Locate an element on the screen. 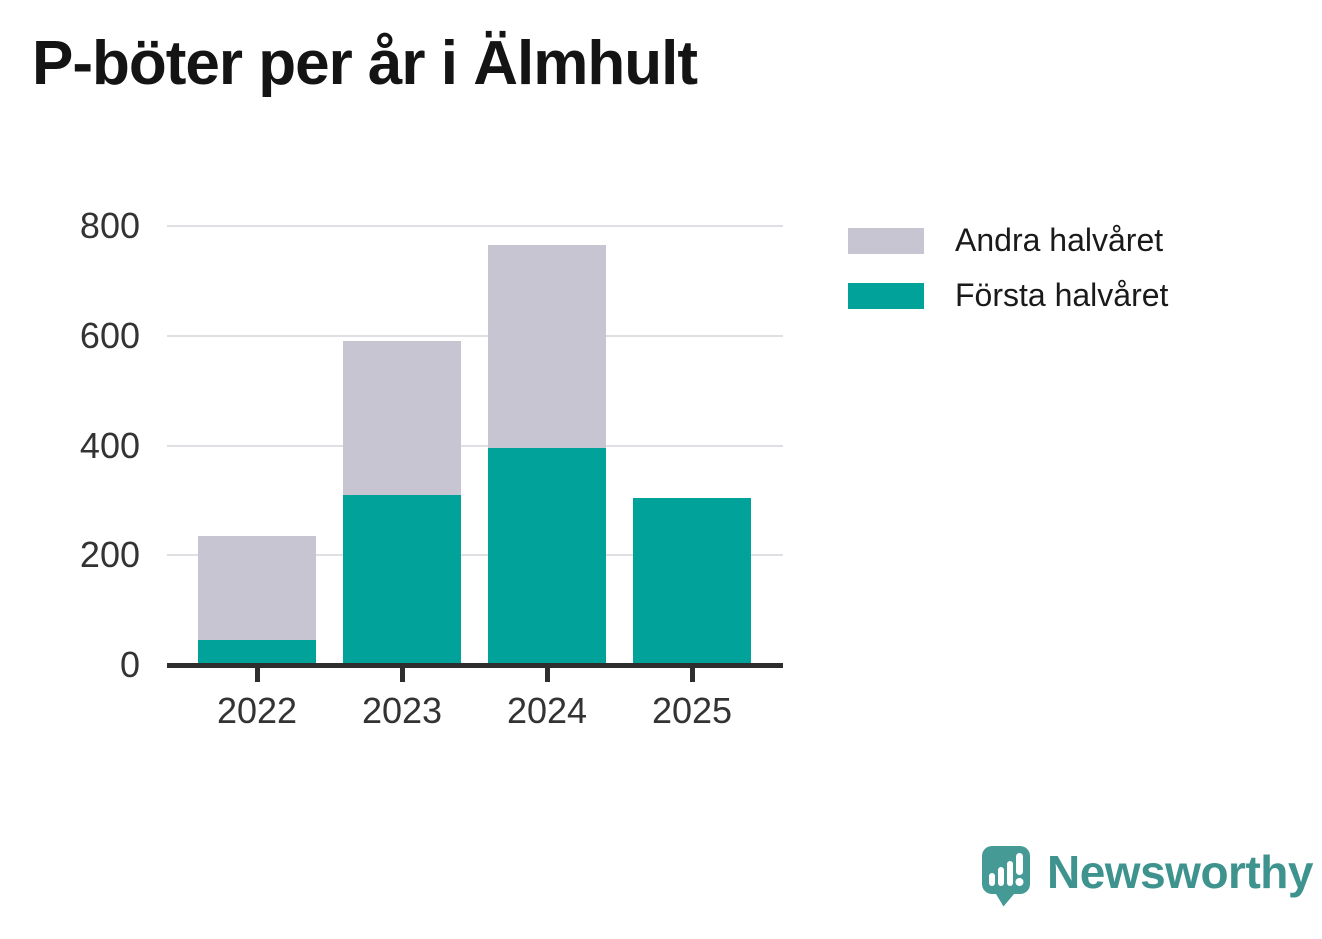 The height and width of the screenshot is (939, 1322). newsworthy-branding: Newsworthy is located at coordinates (1147, 877).